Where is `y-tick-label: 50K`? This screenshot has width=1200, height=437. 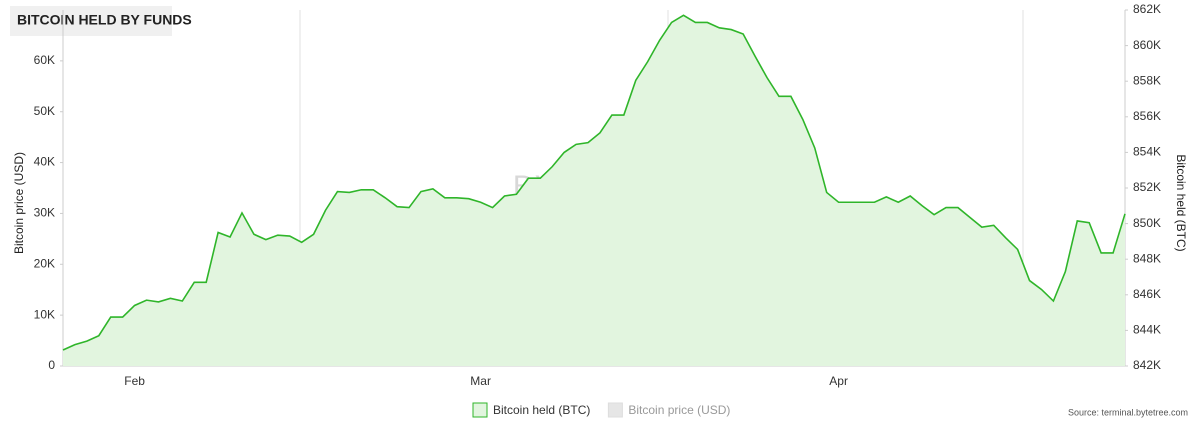
y-tick-label: 50K is located at coordinates (44, 111).